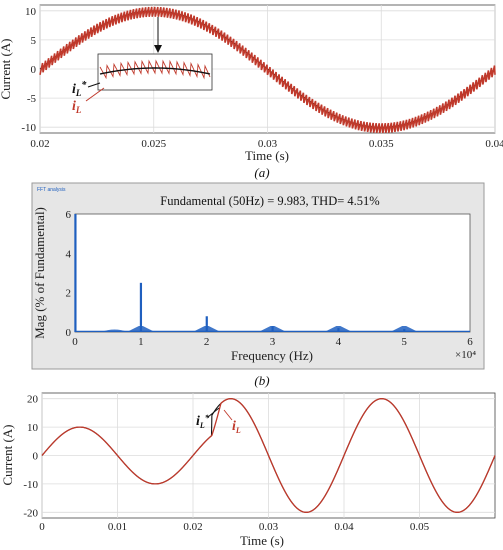 Image resolution: width=503 pixels, height=550 pixels. I want to click on x-tick-label-c: 0, so click(42, 527).